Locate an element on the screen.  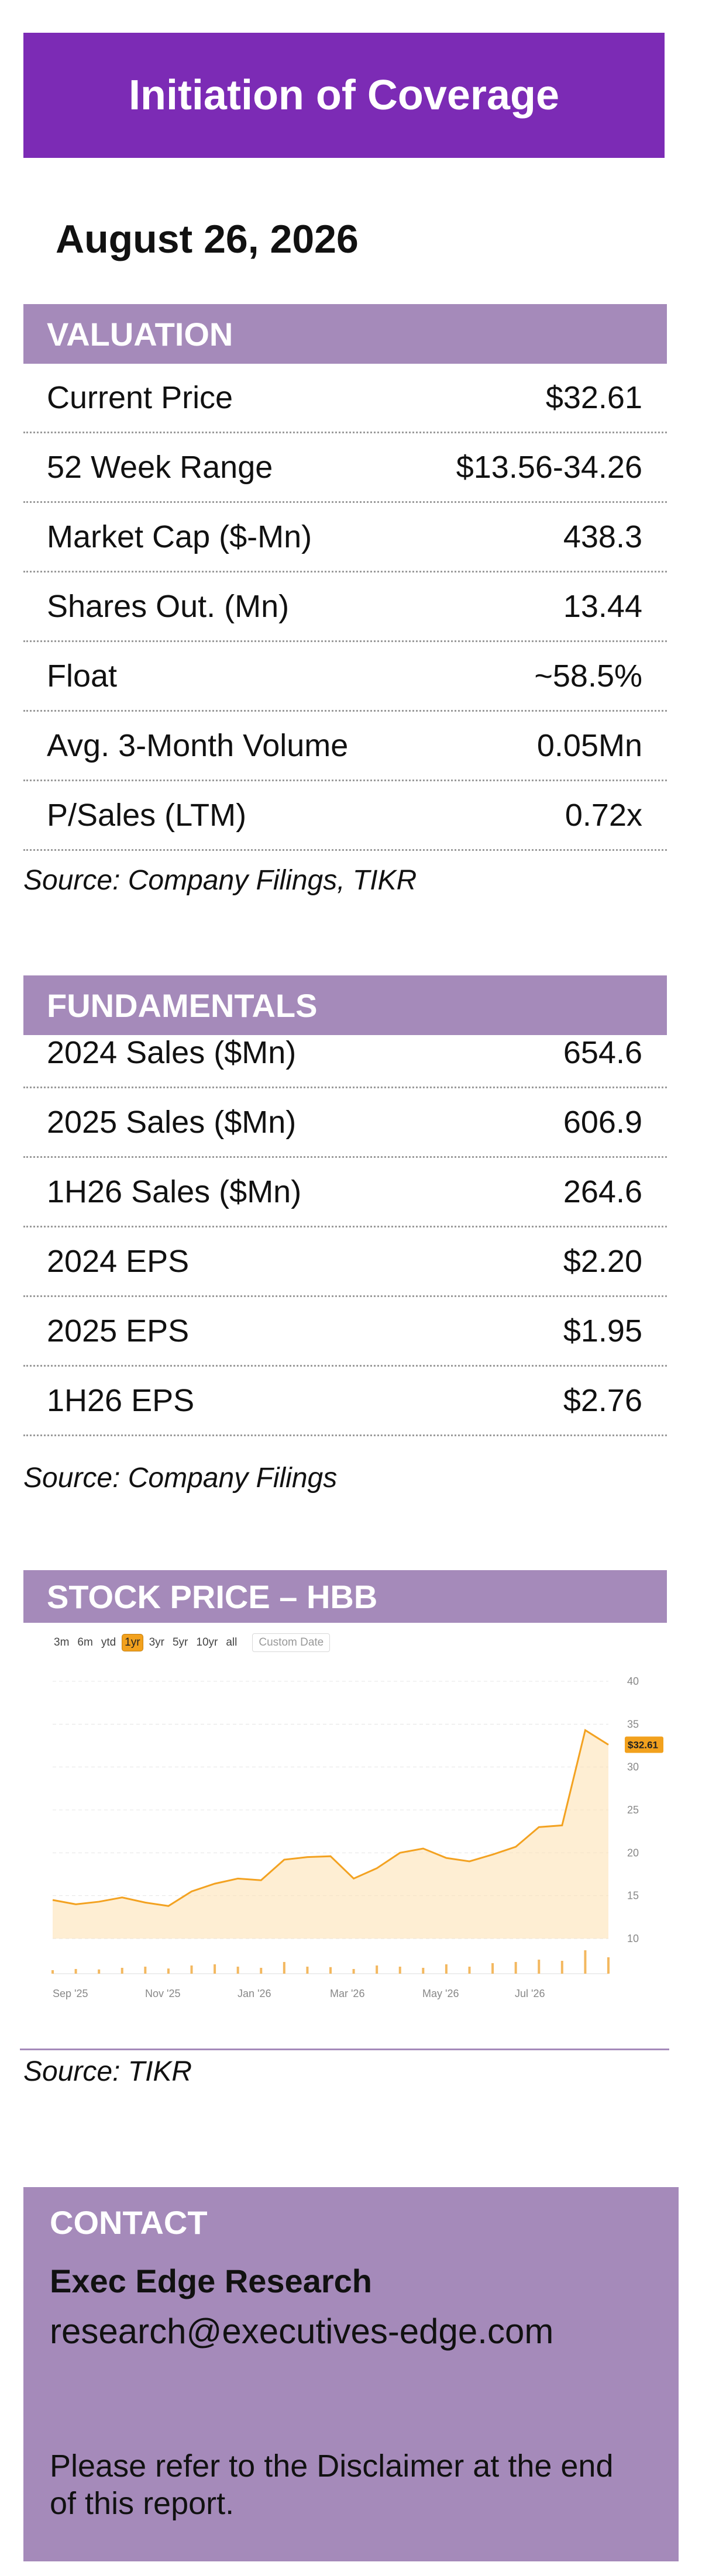
price-area is located at coordinates (330, 1834).